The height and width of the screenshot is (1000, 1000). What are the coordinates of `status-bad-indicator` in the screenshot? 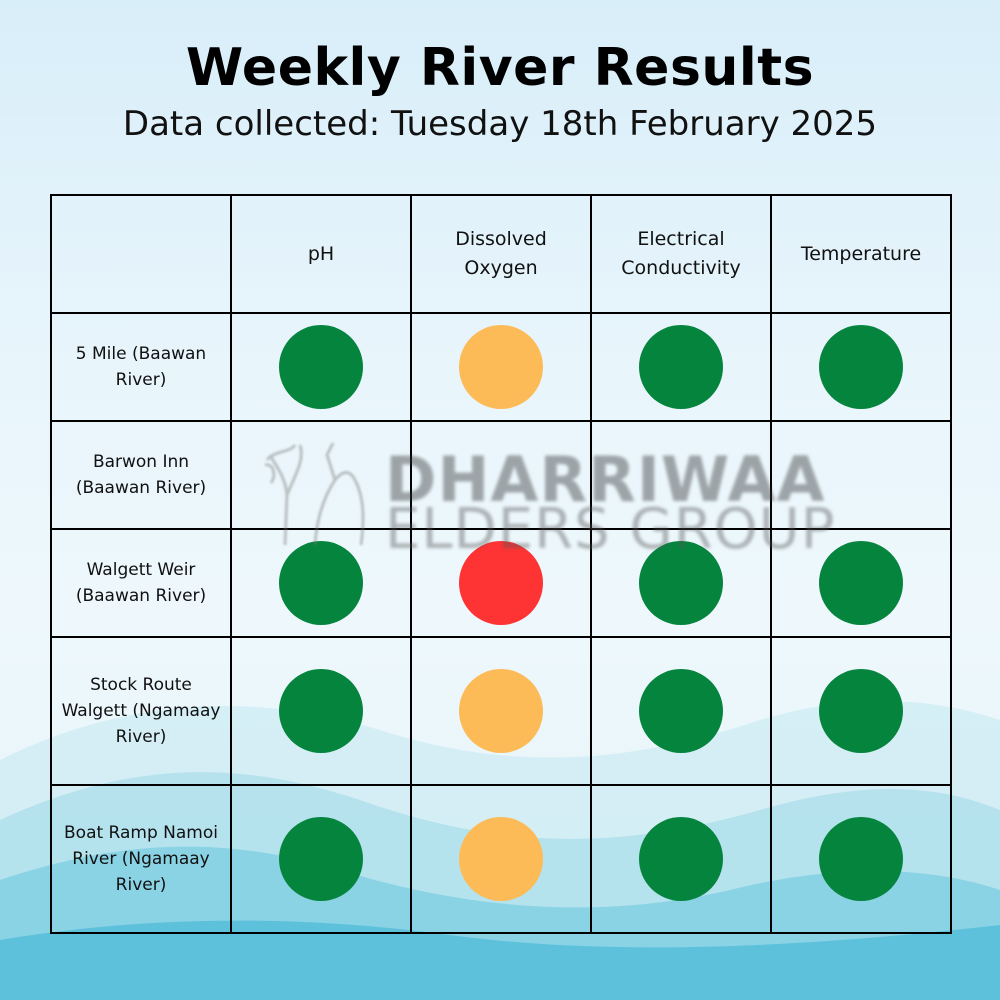 It's located at (501, 583).